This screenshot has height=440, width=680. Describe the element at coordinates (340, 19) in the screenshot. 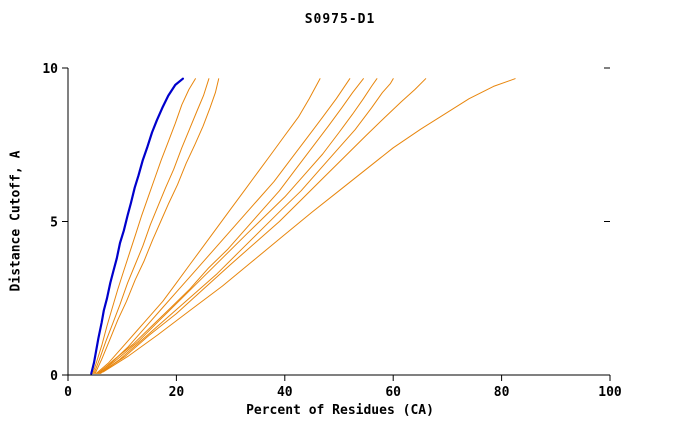

I see `chart-title: S0975-D1` at that location.